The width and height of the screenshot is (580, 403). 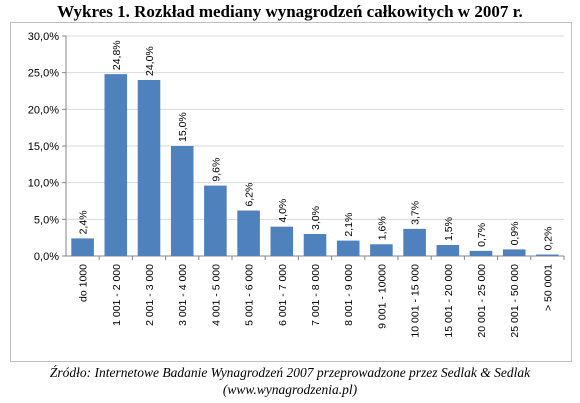 What do you see at coordinates (84, 283) in the screenshot?
I see `category-label: do 1000` at bounding box center [84, 283].